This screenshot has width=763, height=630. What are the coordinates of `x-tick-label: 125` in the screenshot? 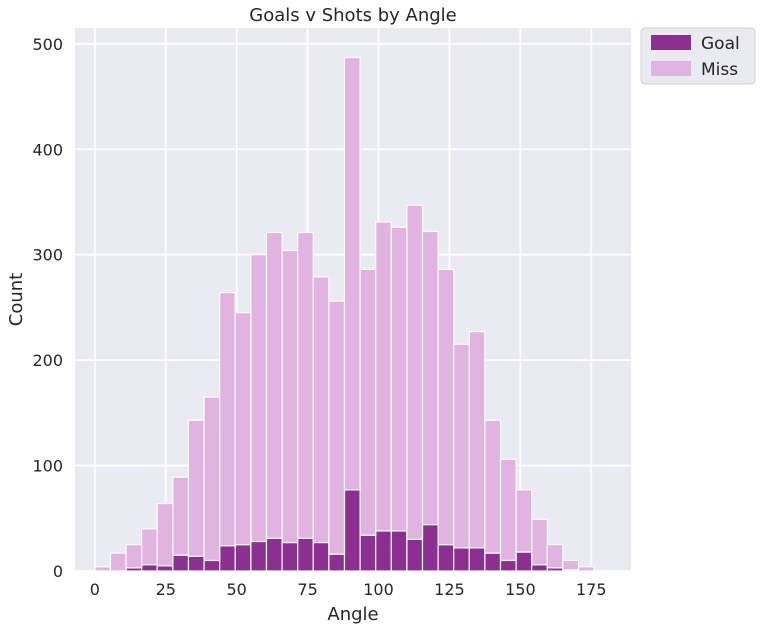 It's located at (449, 589).